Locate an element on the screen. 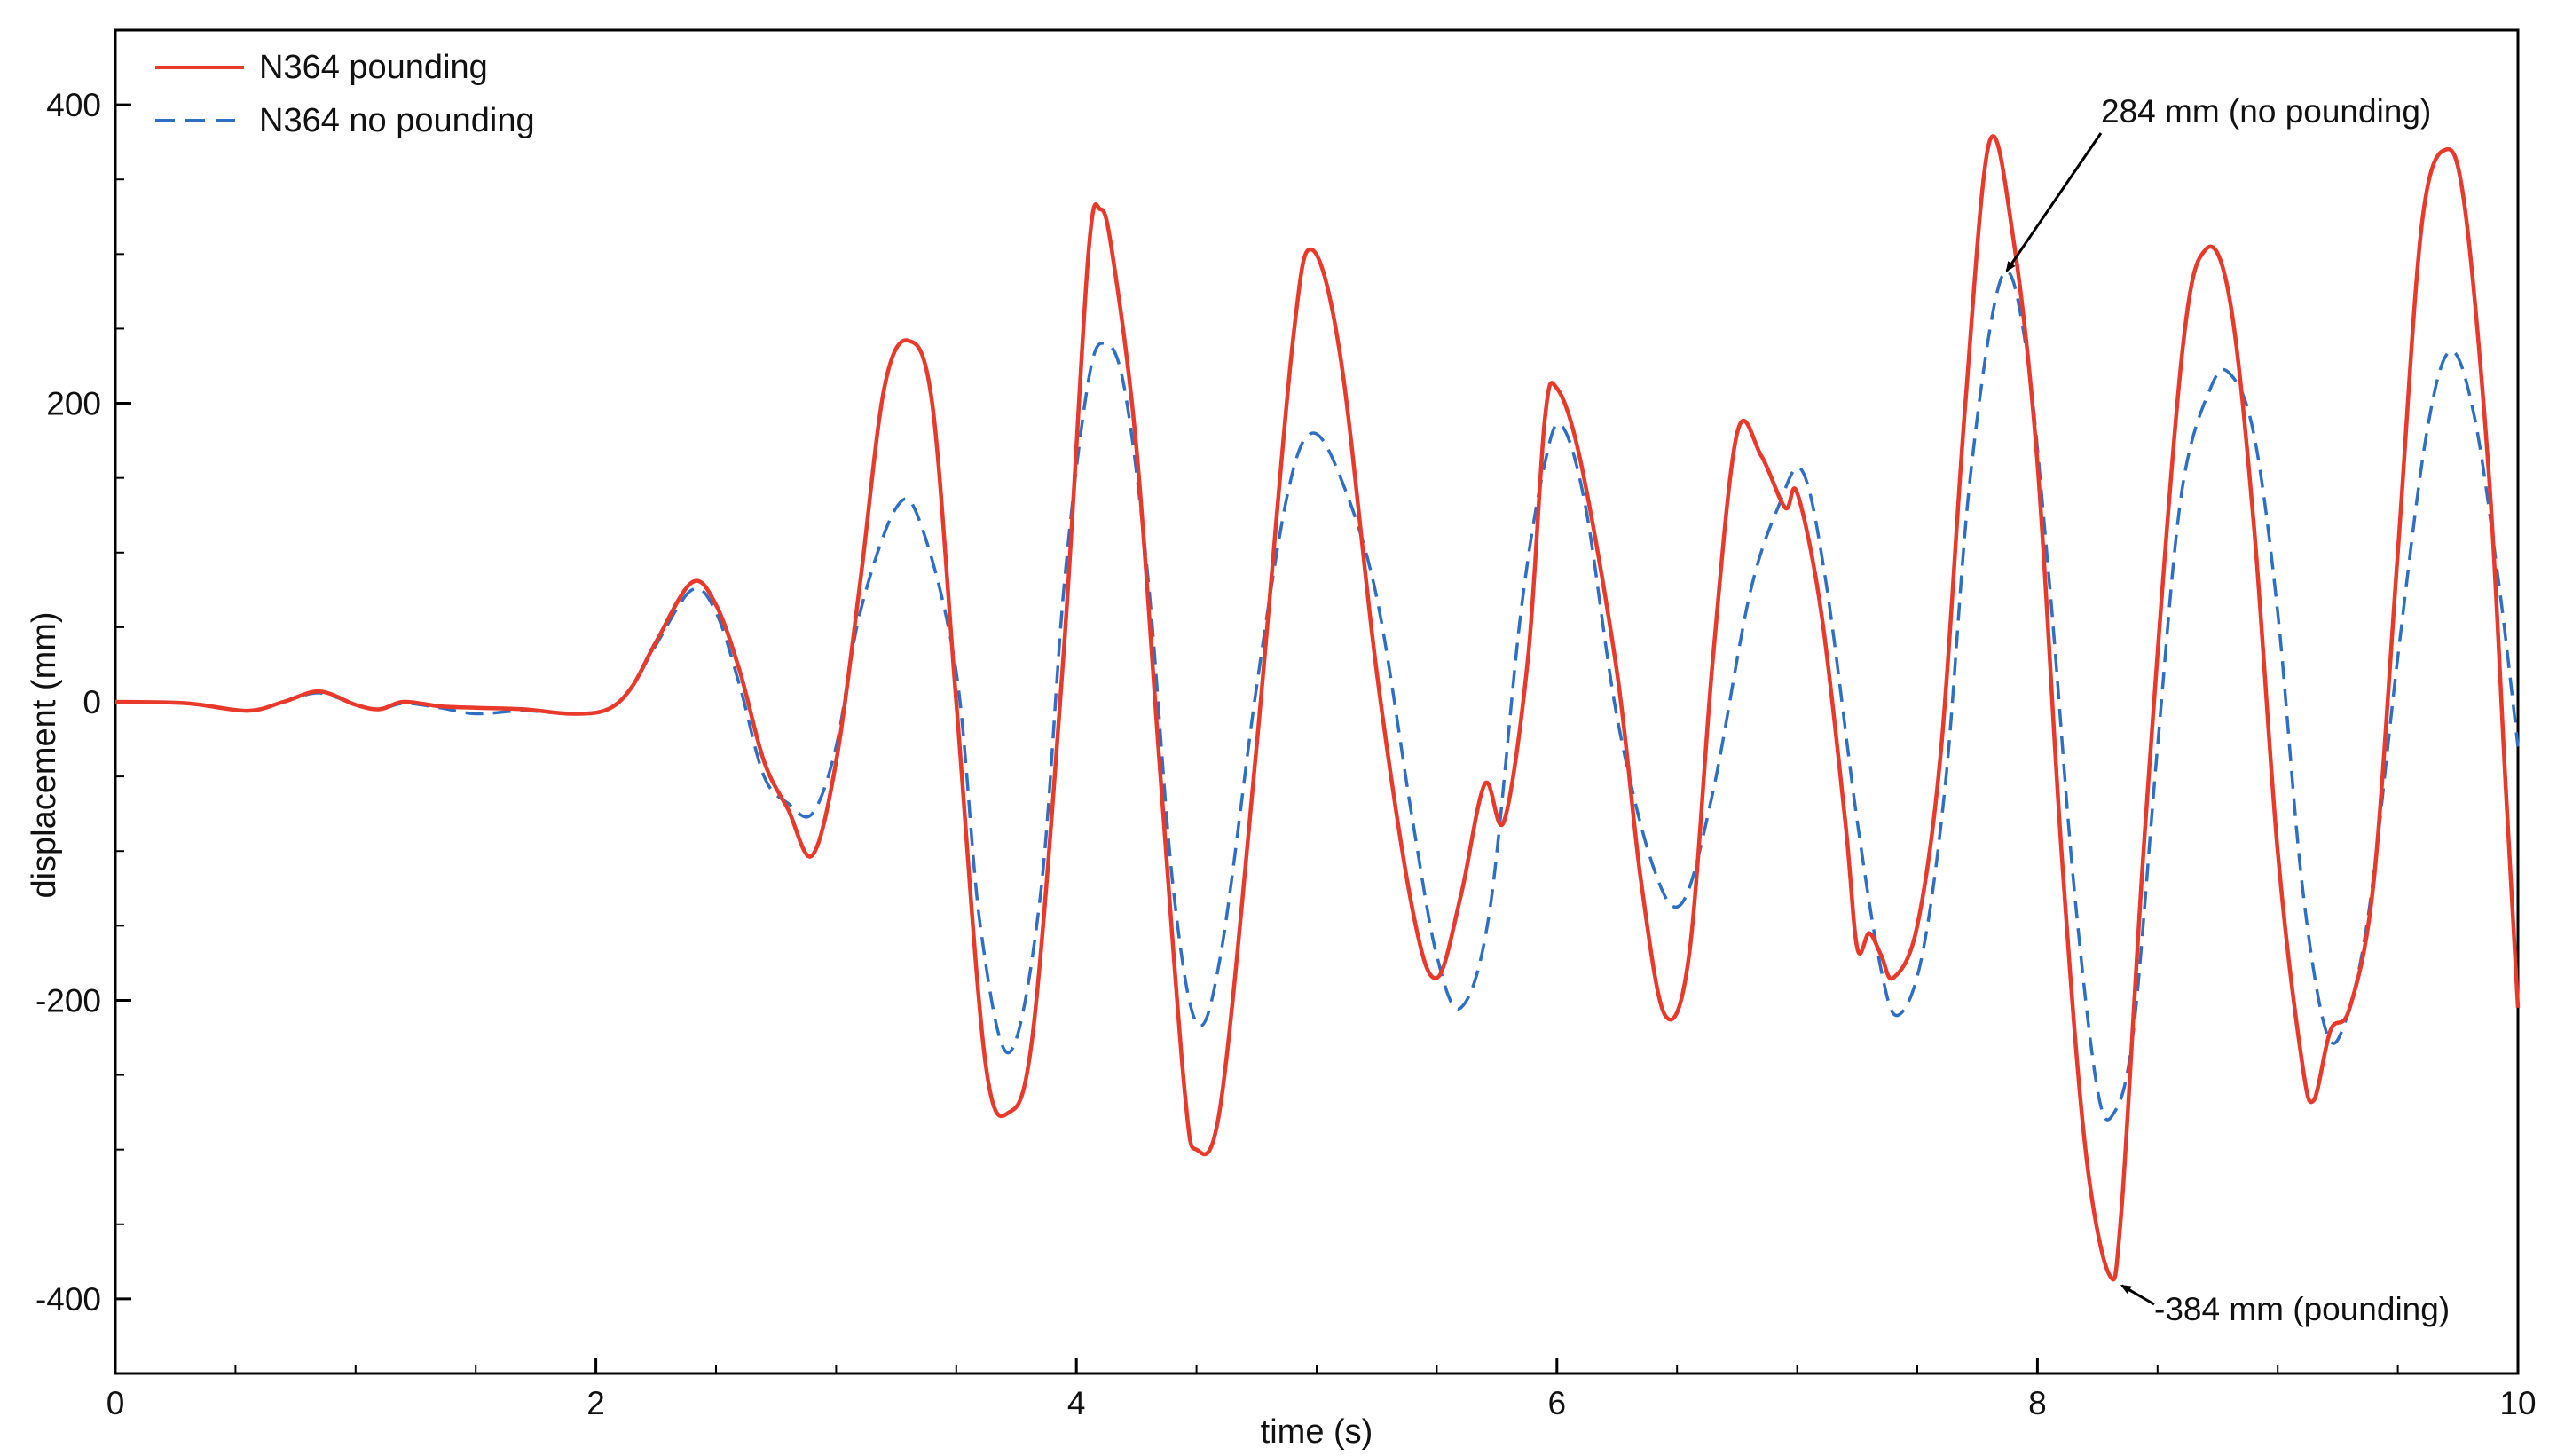  x-tick-label: 4 is located at coordinates (1076, 1403).